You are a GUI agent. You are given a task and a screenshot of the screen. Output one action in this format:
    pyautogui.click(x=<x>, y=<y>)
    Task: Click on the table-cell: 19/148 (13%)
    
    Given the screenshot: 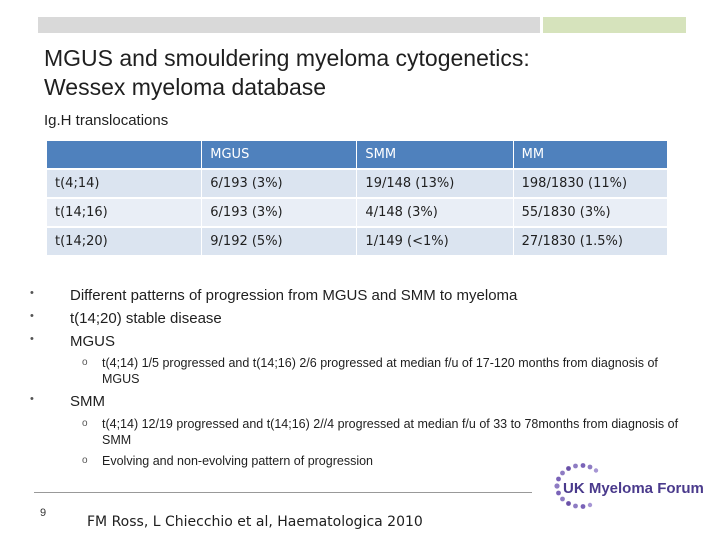 What is the action you would take?
    pyautogui.click(x=435, y=182)
    